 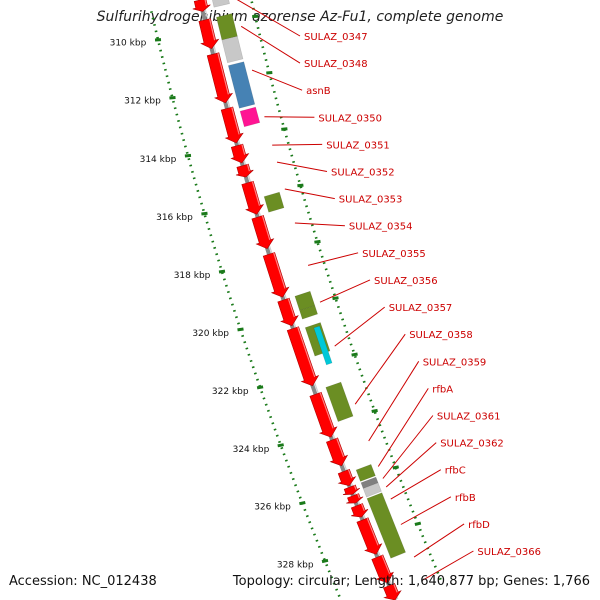 What do you see at coordinates (465, 498) in the screenshot?
I see `gene-label: rfbB` at bounding box center [465, 498].